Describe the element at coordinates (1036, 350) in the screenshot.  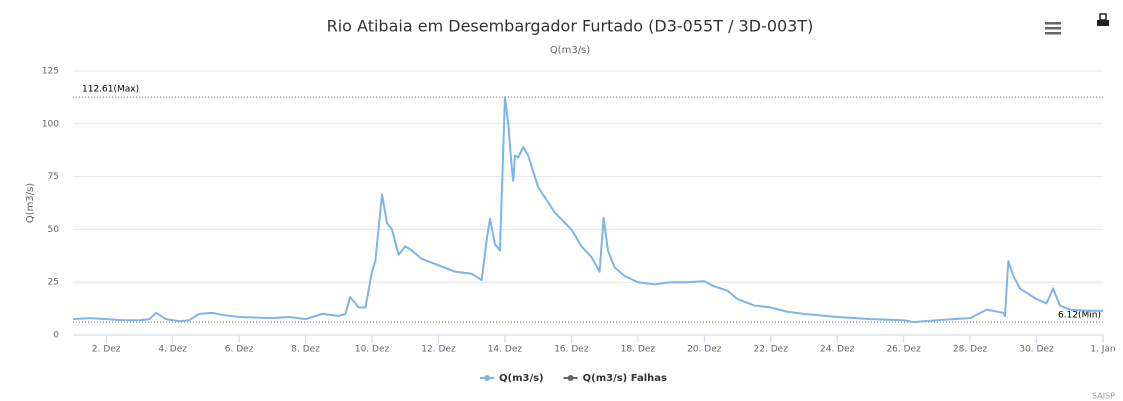
I see `x-tick-label: 30. Dez` at that location.